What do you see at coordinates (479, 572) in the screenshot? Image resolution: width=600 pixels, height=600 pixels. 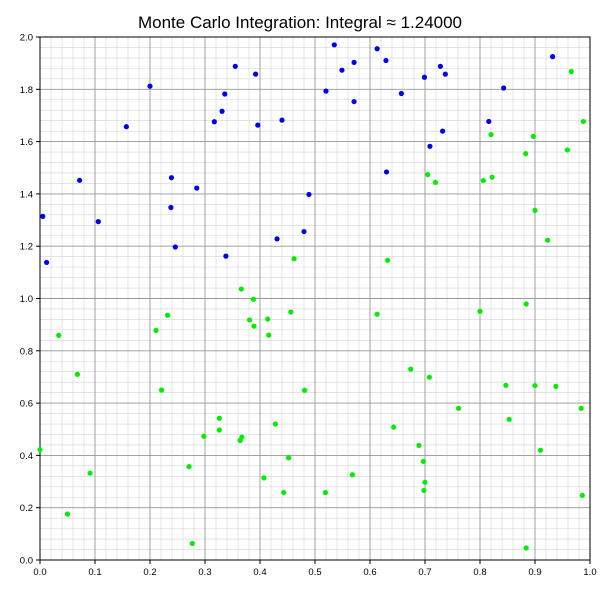 I see `x-tick-label: 0.8` at bounding box center [479, 572].